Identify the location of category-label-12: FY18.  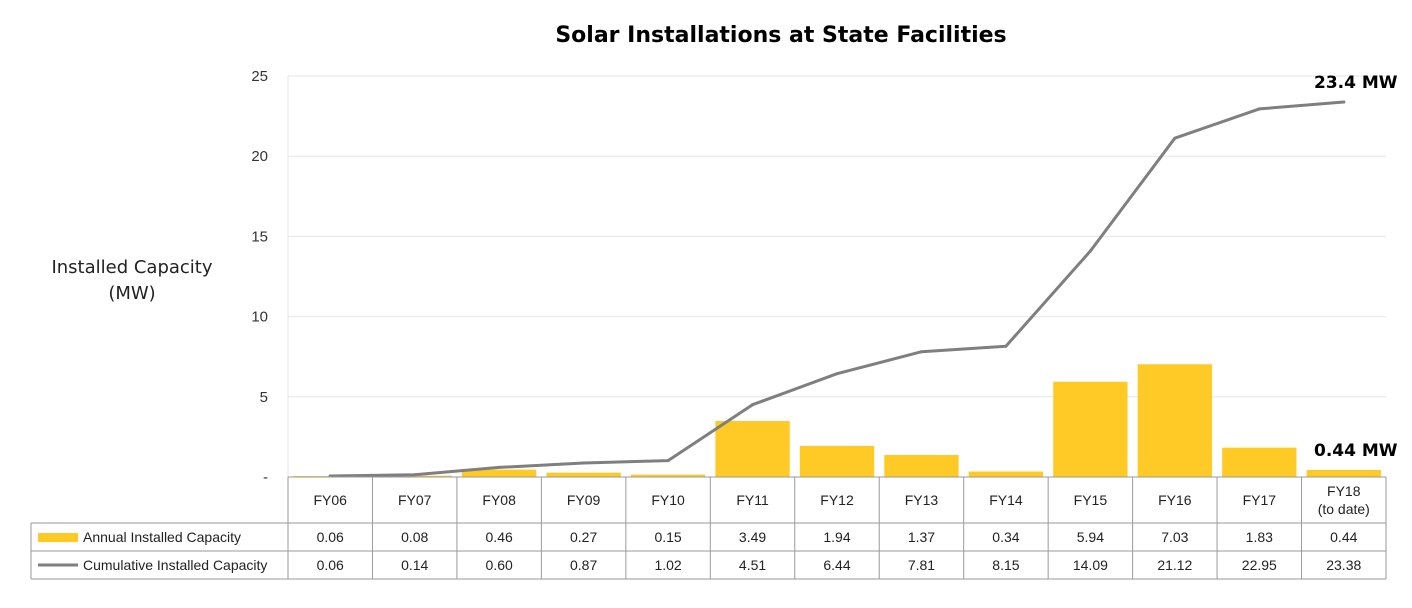
(1344, 491).